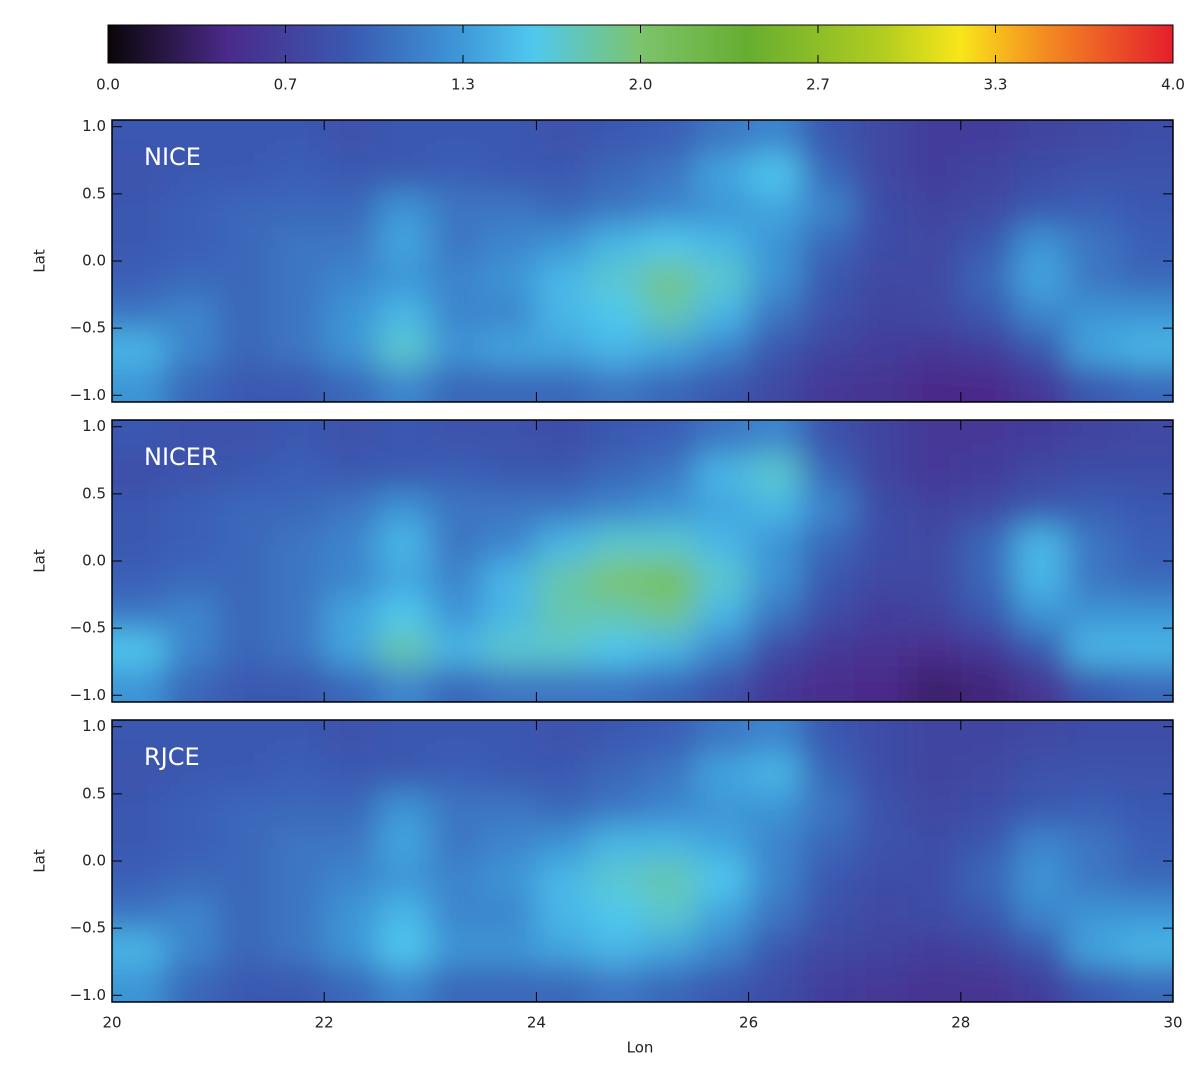  Describe the element at coordinates (111, 1023) in the screenshot. I see `x-tick-label: 20` at that location.